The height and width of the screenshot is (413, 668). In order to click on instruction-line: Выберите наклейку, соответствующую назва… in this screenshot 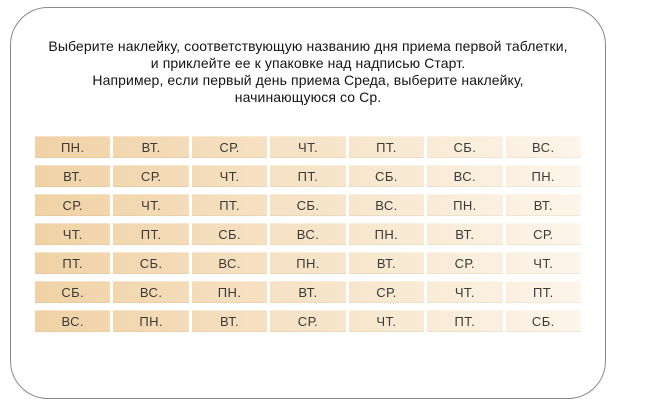, I will do `click(308, 46)`.